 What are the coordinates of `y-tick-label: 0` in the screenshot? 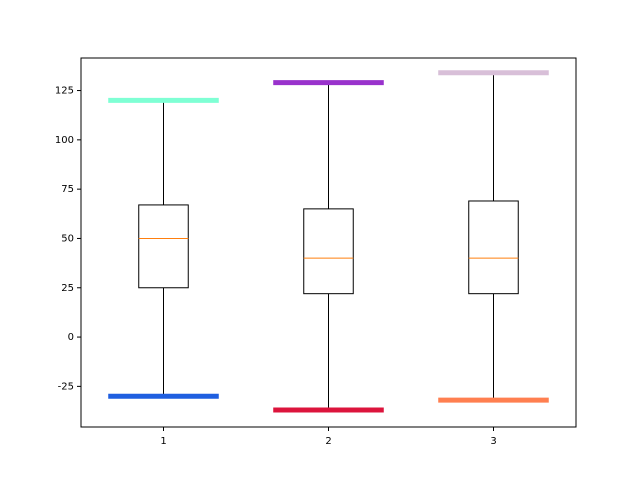 It's located at (71, 337).